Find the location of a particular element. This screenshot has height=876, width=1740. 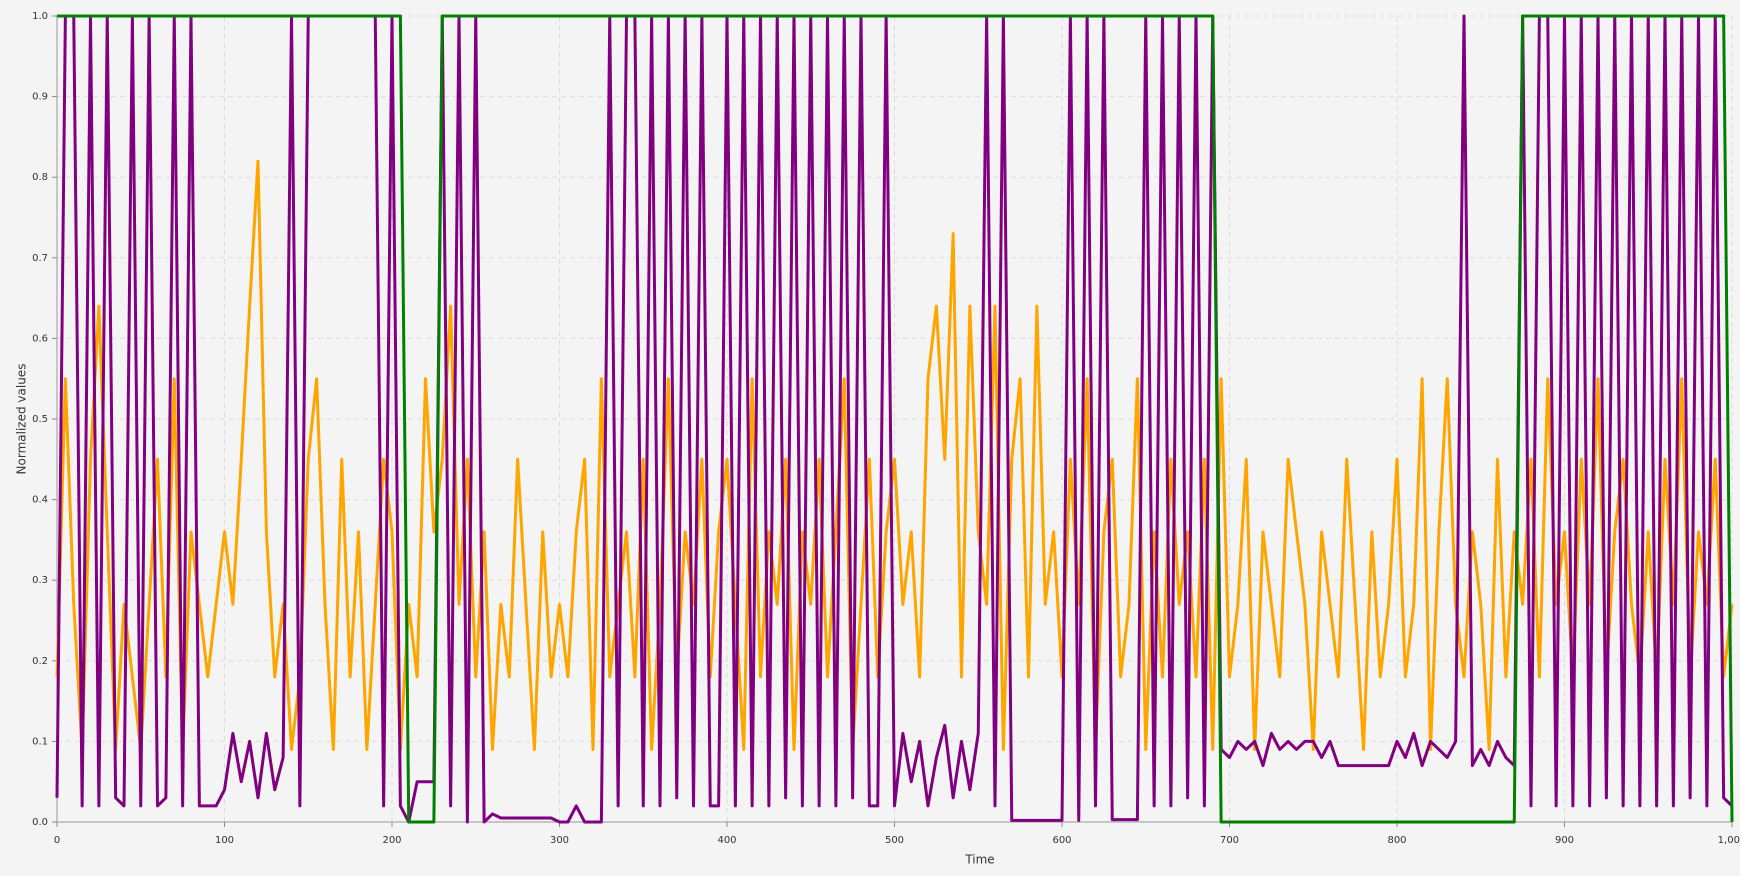

x-tick-label: 600 is located at coordinates (1061, 840).